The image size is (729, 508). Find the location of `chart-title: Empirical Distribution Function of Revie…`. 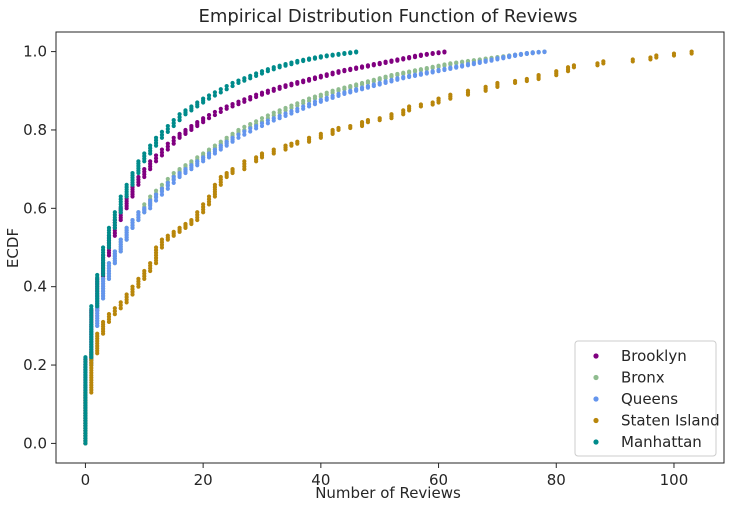

chart-title: Empirical Distribution Function of Revie… is located at coordinates (387, 16).